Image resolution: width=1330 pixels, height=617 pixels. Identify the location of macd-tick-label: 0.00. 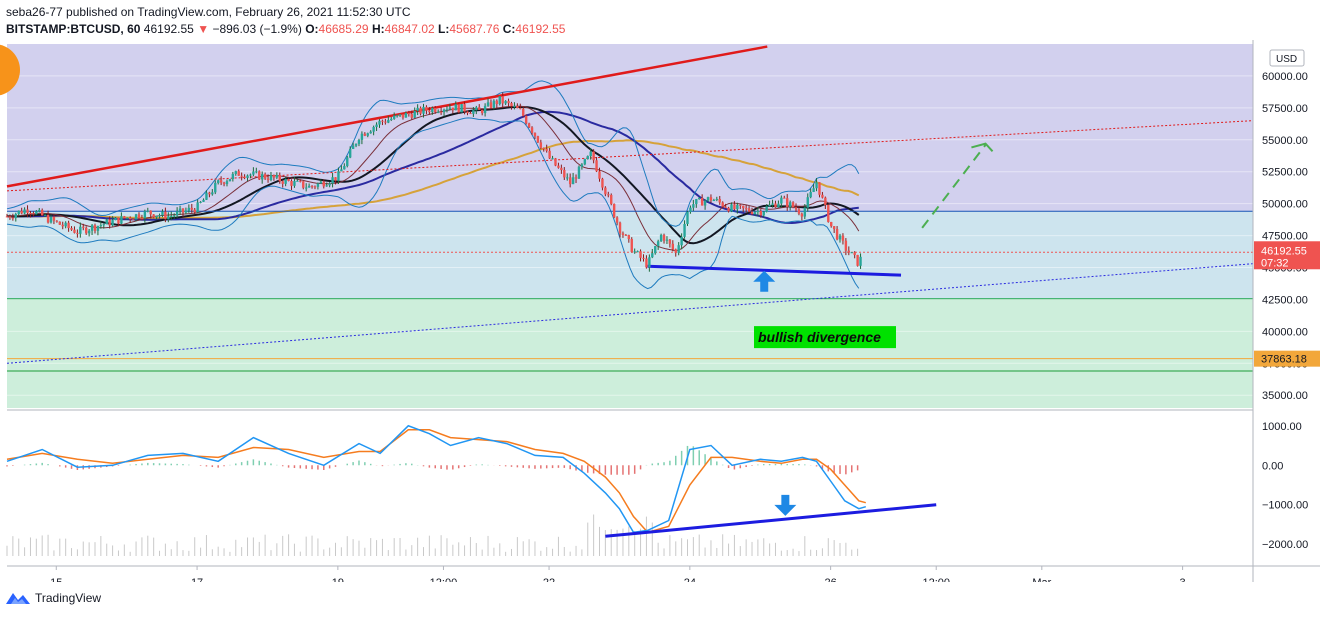
(1272, 466).